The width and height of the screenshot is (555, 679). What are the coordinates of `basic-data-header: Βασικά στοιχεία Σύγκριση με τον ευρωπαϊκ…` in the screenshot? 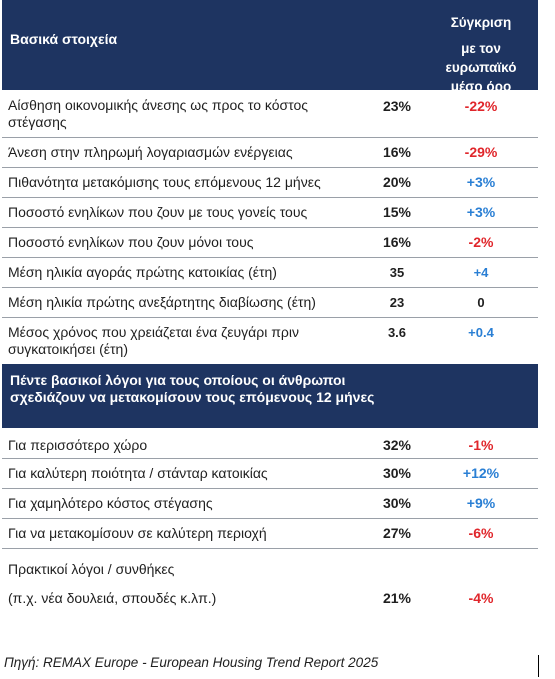 It's located at (270, 47).